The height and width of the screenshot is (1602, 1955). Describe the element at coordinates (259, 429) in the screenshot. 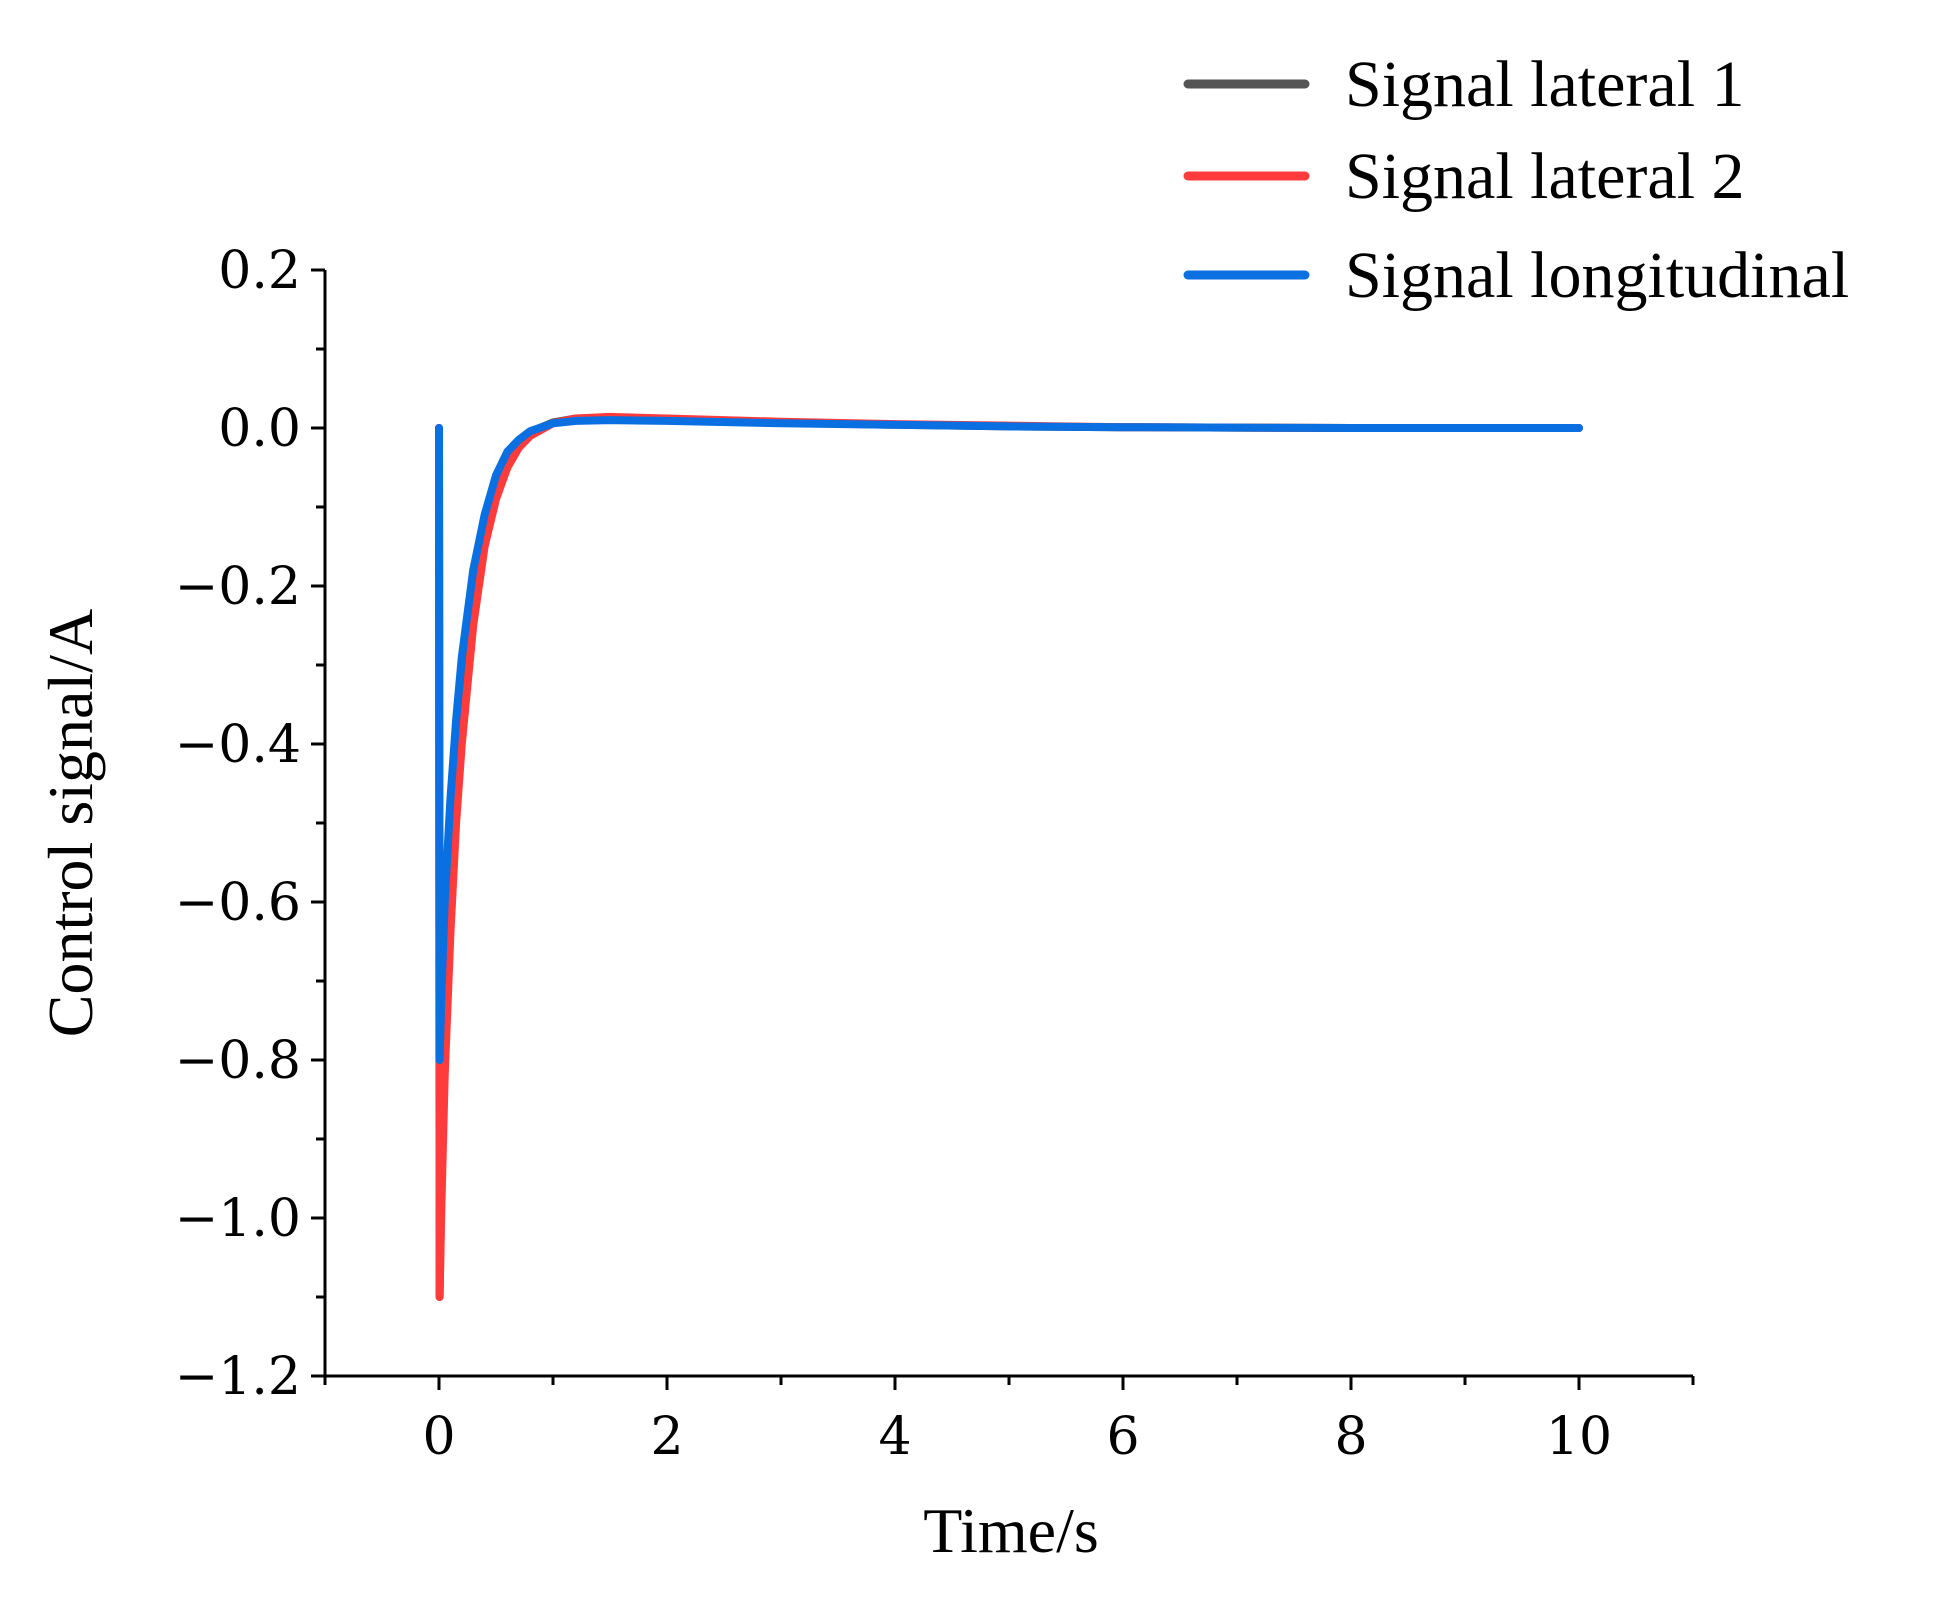

I see `y-tick-label: 0.0` at that location.